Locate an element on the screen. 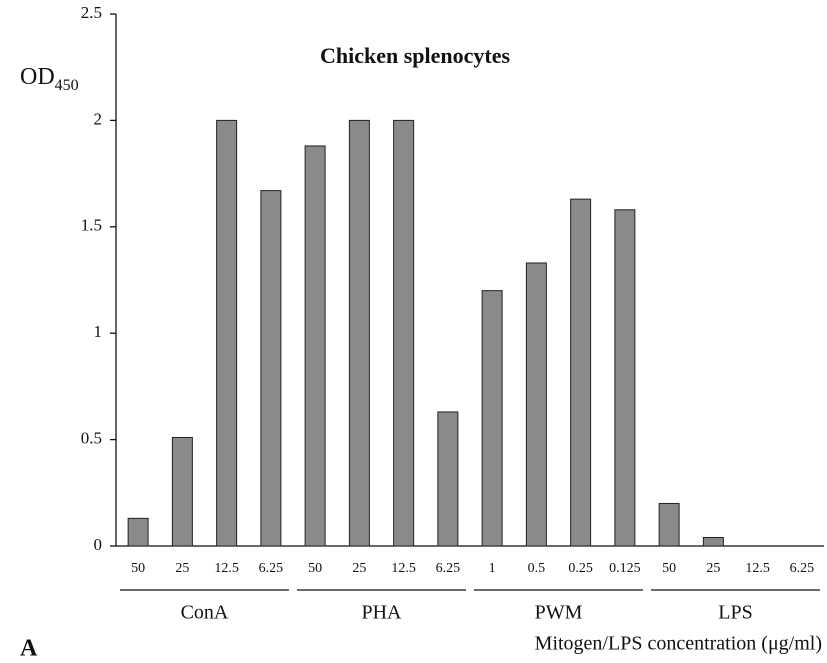 The height and width of the screenshot is (663, 827). x-axis-label: Mitogen/LPS concentration (μg/ml) is located at coordinates (678, 644).